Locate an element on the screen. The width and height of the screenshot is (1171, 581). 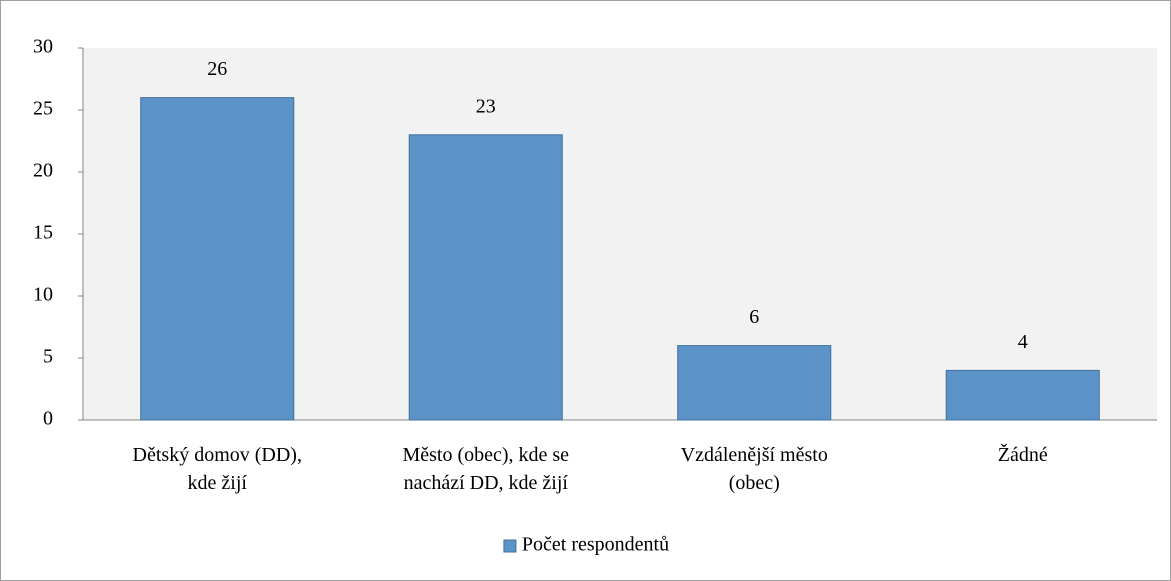
legend-swatch is located at coordinates (510, 546).